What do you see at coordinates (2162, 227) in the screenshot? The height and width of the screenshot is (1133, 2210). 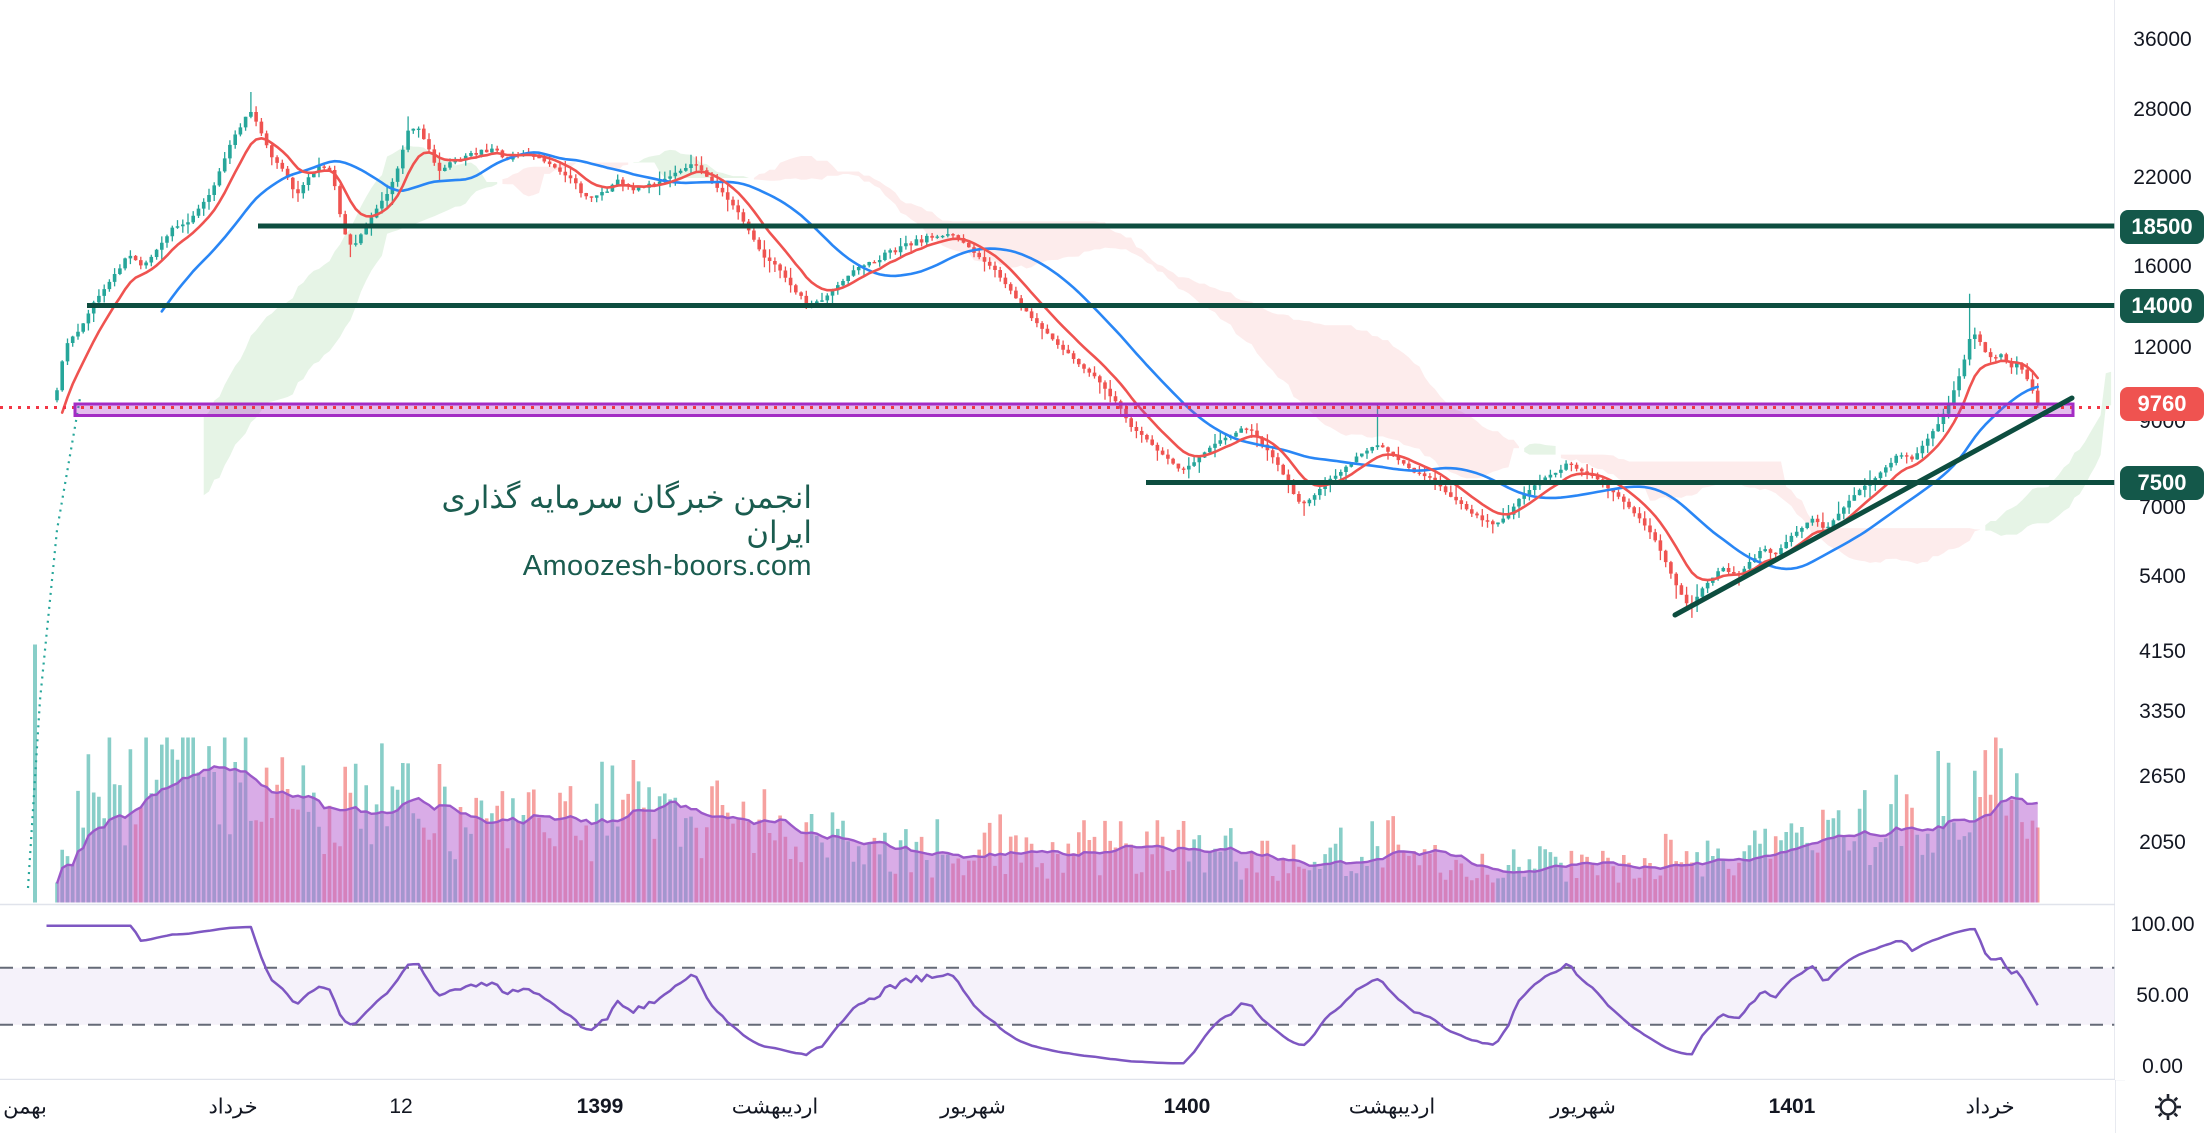 I see `price-level-badge-18500: 18500` at bounding box center [2162, 227].